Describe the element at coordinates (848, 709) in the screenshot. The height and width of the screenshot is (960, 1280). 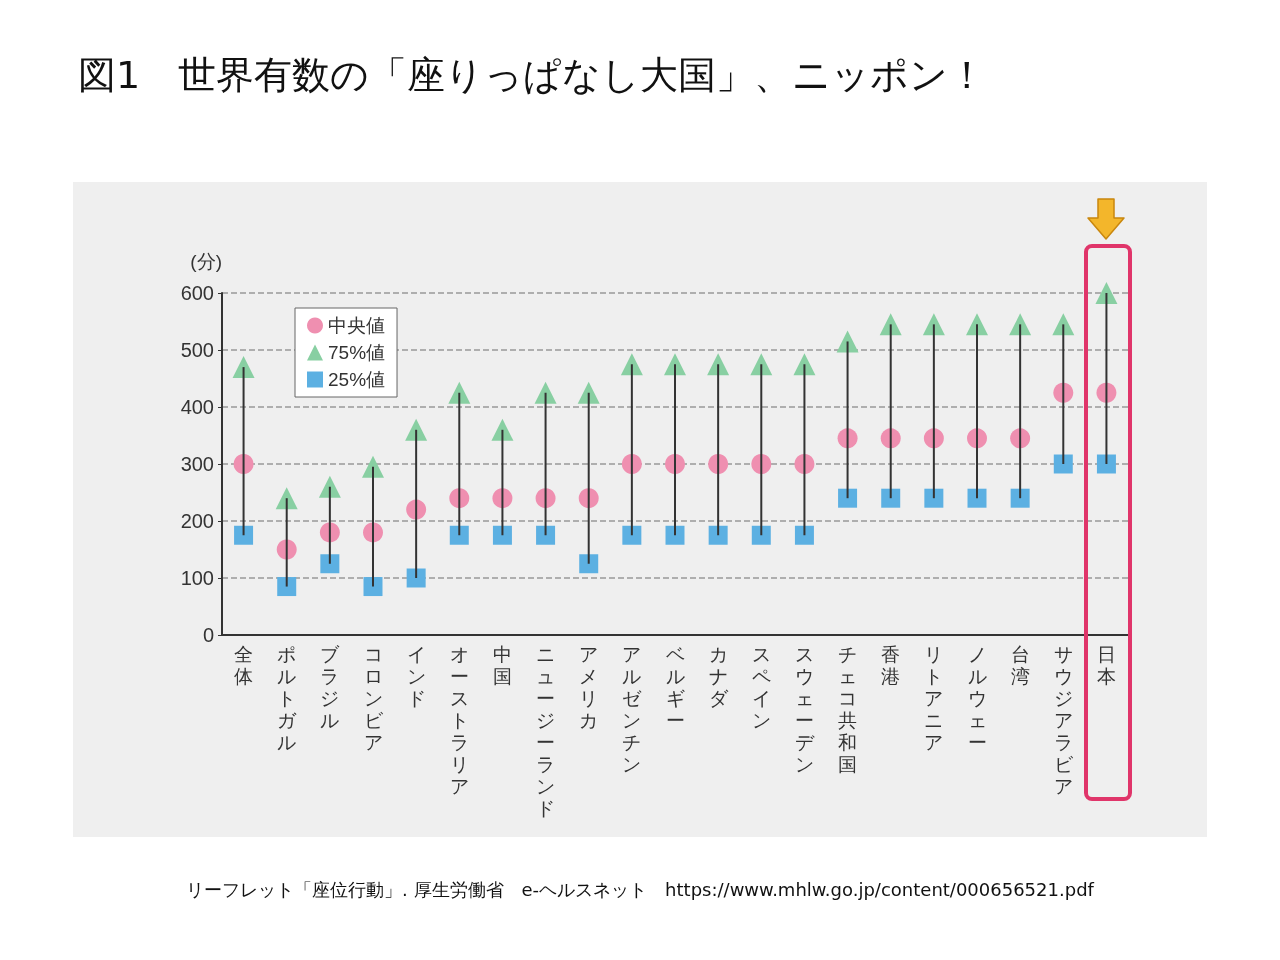
I see `x-tick-label: チェコ共和国` at that location.